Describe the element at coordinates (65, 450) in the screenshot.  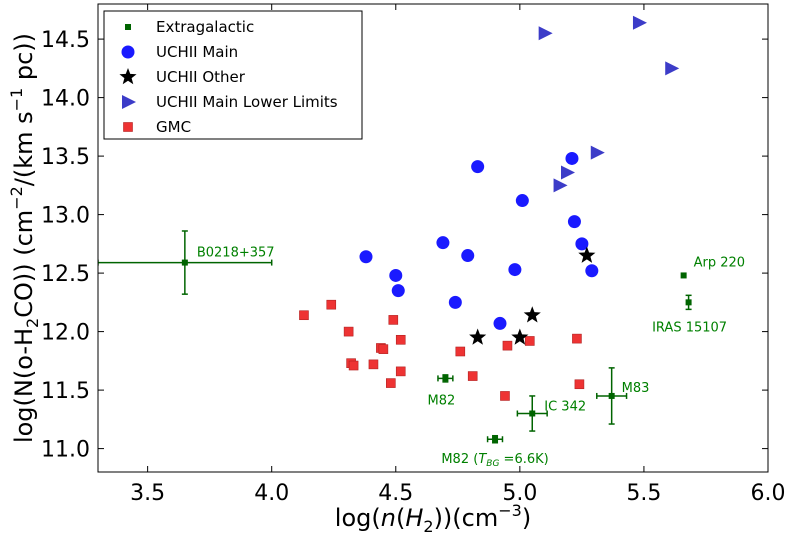
I see `y-tick-label: 11.0` at that location.